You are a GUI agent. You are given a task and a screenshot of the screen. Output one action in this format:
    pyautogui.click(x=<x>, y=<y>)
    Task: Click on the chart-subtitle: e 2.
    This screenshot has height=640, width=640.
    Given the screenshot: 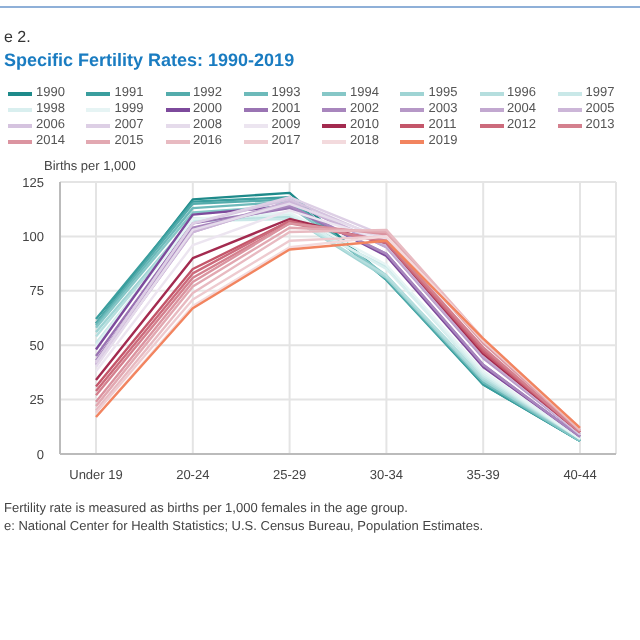 What is the action you would take?
    pyautogui.click(x=17, y=37)
    